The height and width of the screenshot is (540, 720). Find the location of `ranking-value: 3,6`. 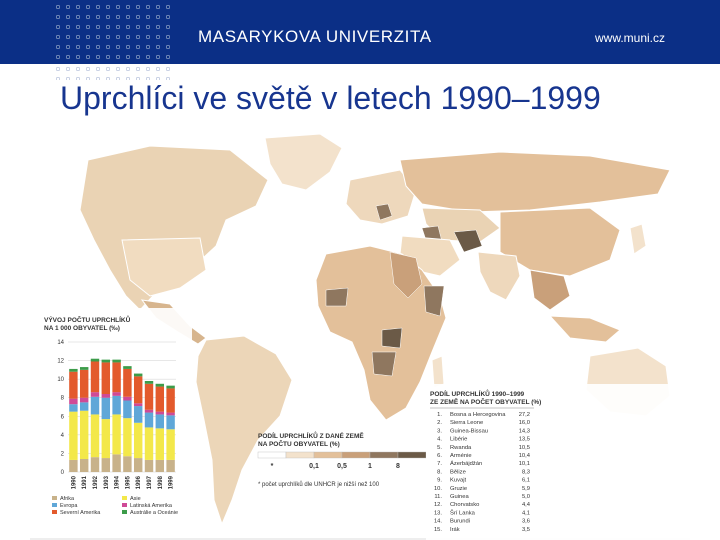

ranking-value: 3,6 is located at coordinates (526, 522).